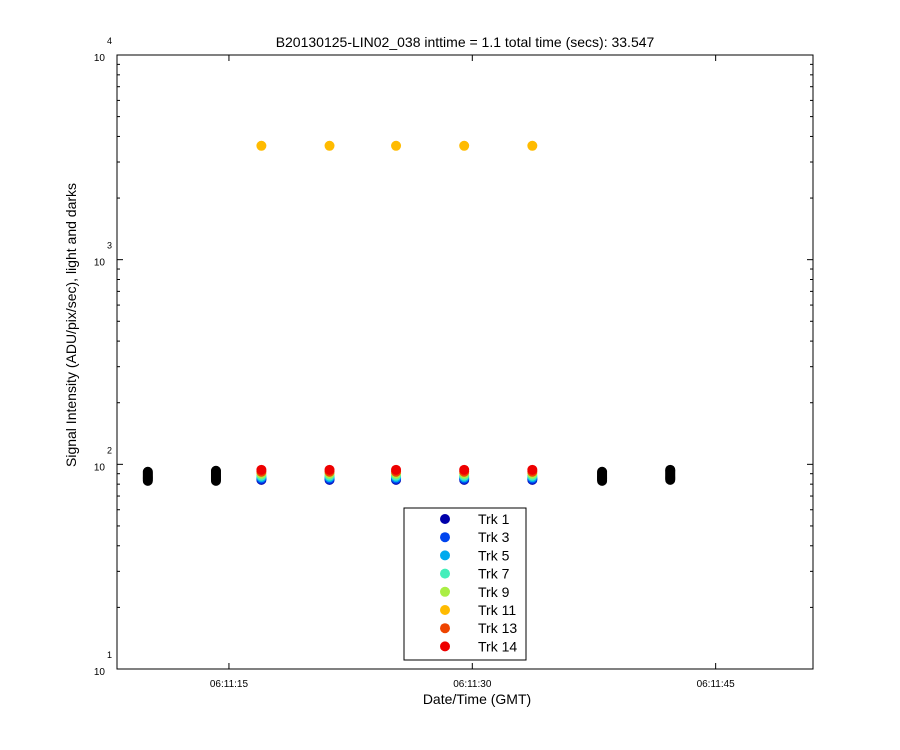 This screenshot has width=900, height=750. What do you see at coordinates (494, 574) in the screenshot?
I see `legend-label: Trk 7` at bounding box center [494, 574].